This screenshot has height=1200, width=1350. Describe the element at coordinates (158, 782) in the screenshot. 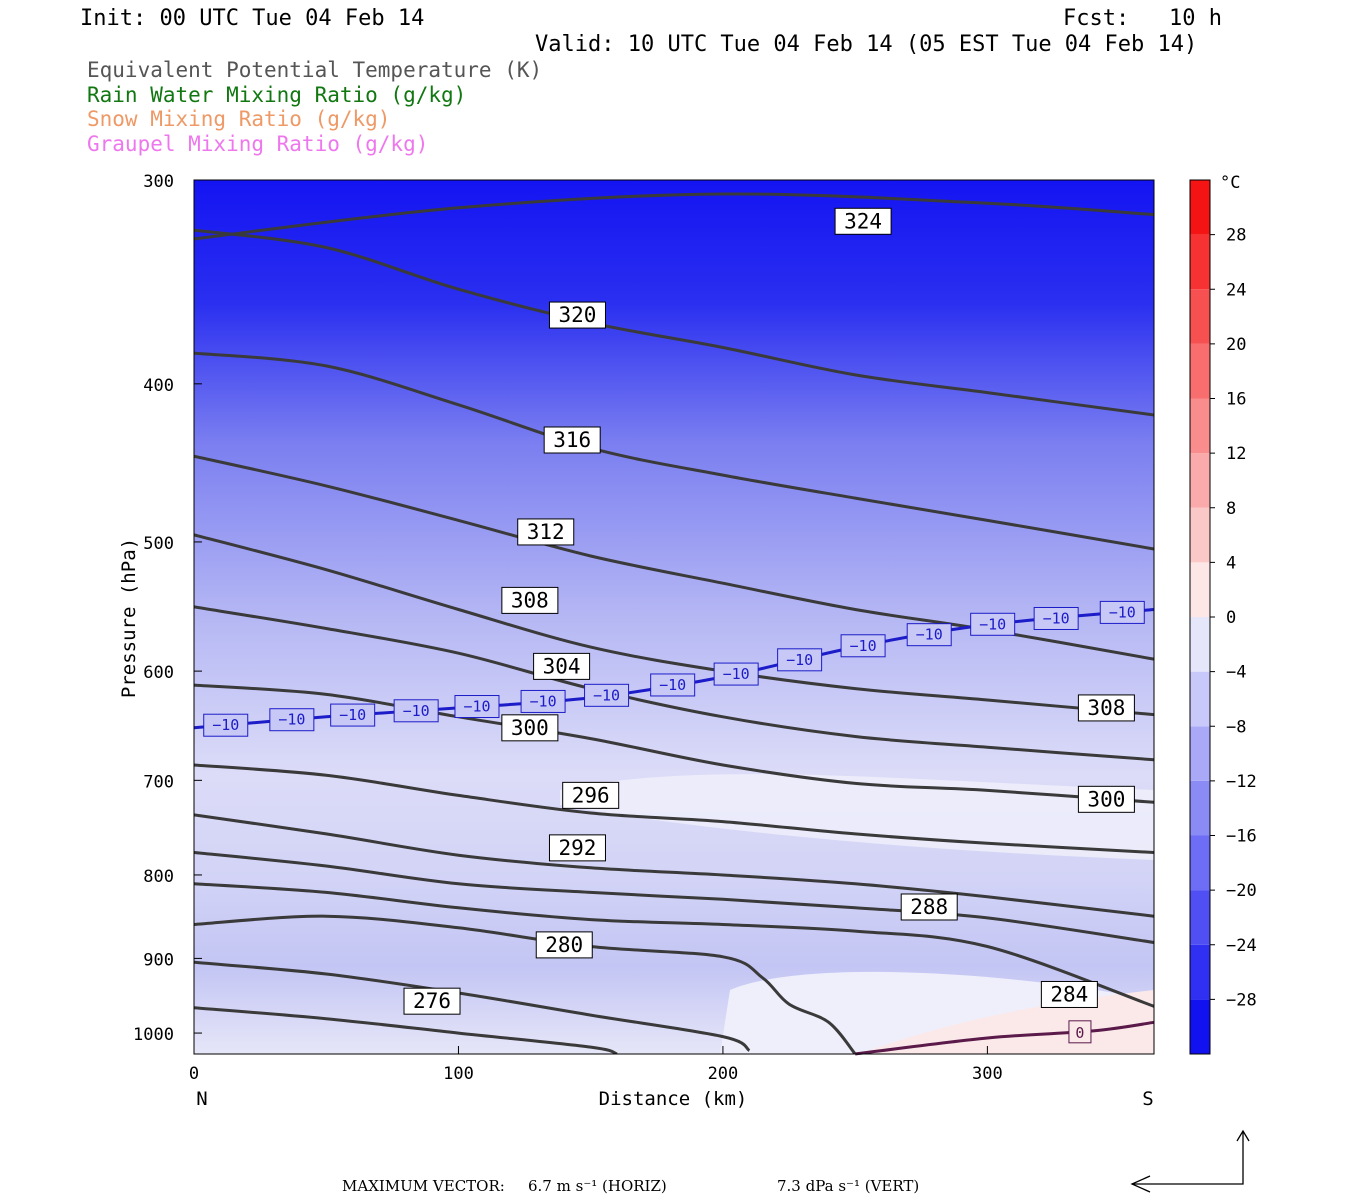

I see `y-tick-label: 700` at that location.